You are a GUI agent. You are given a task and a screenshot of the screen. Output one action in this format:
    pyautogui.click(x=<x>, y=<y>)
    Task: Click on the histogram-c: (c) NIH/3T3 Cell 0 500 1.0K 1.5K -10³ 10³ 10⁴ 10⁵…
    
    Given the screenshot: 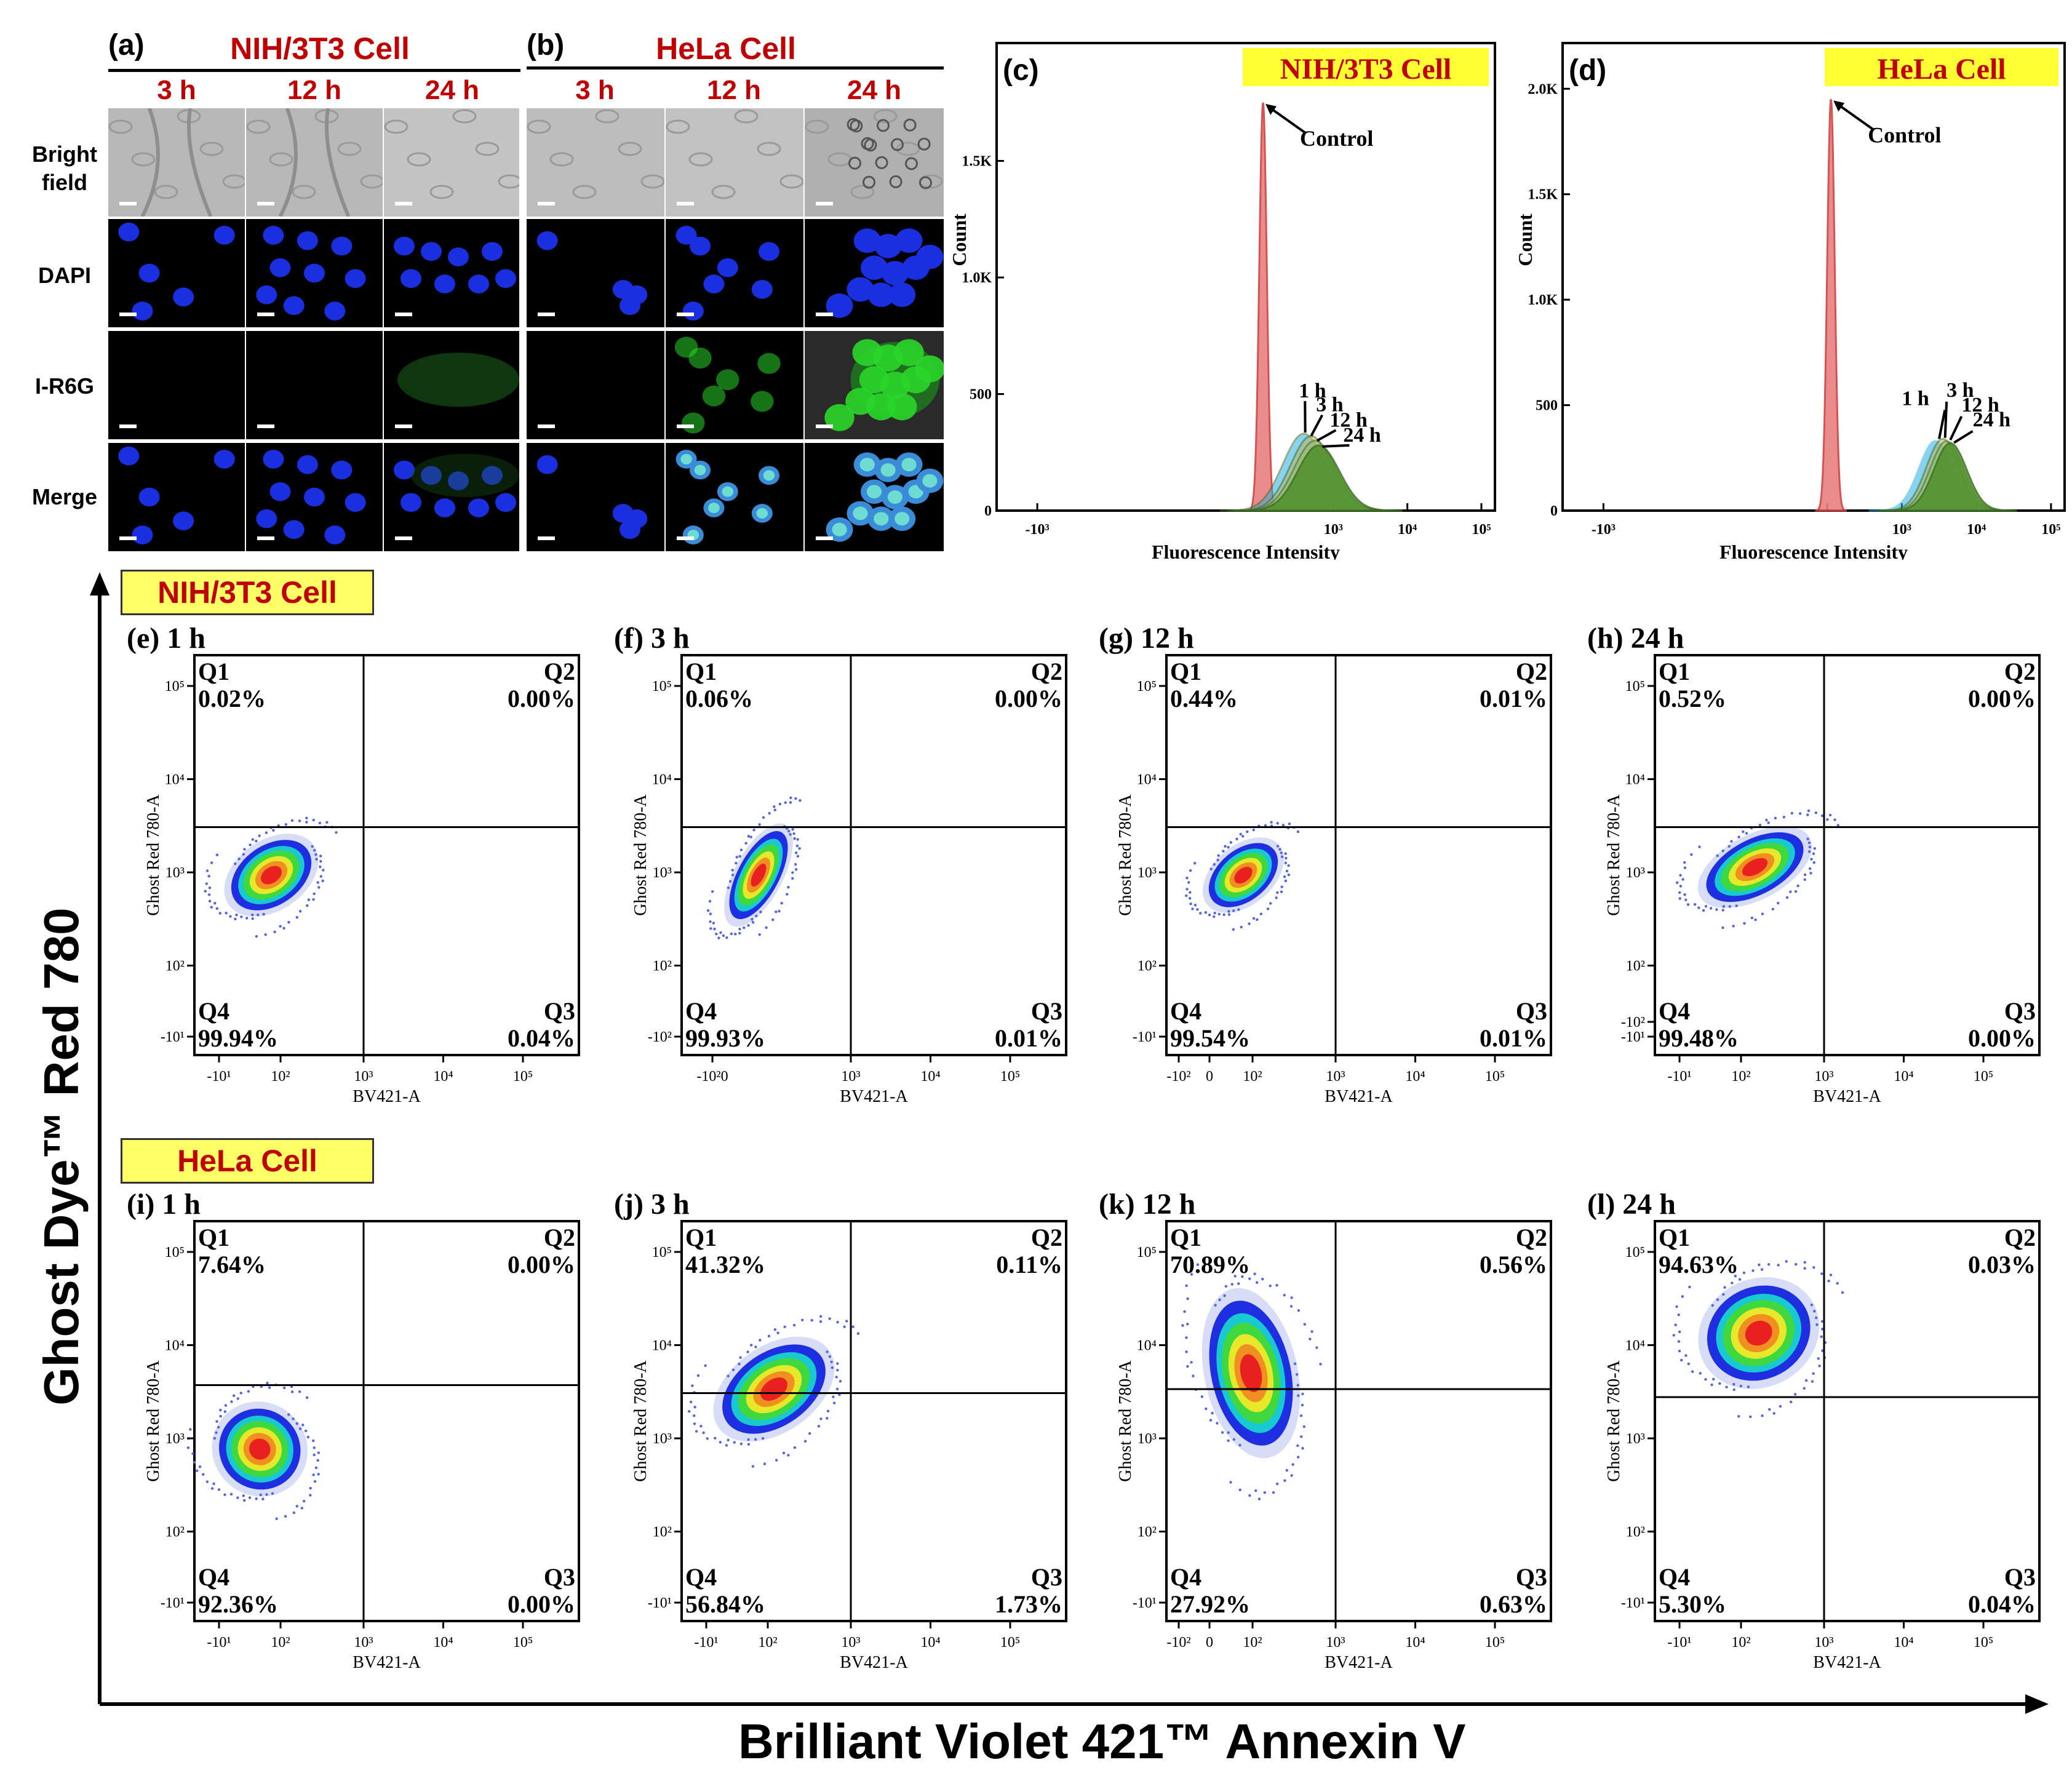 What is the action you would take?
    pyautogui.click(x=1222, y=301)
    